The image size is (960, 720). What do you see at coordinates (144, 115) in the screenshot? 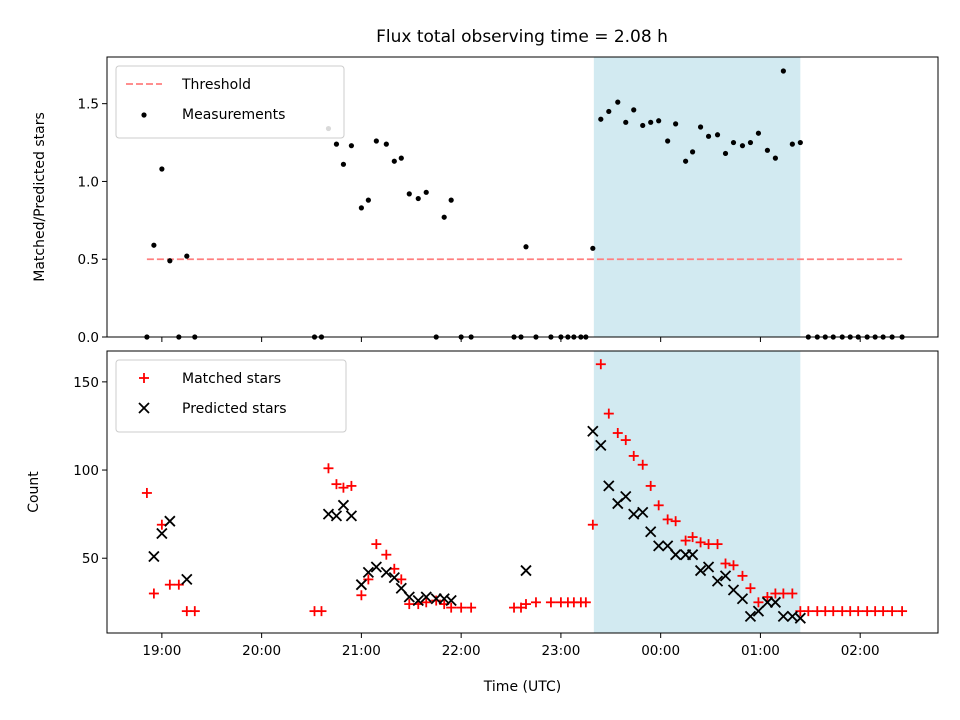
I see `legend-marker` at bounding box center [144, 115].